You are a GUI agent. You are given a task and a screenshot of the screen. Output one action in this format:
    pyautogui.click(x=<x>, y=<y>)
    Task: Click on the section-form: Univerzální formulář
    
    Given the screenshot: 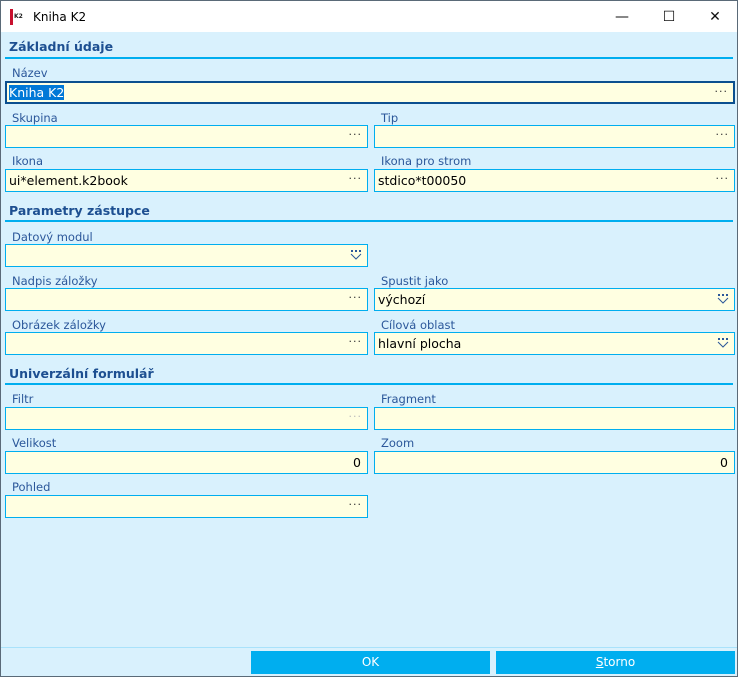 What is the action you would take?
    pyautogui.click(x=81, y=373)
    